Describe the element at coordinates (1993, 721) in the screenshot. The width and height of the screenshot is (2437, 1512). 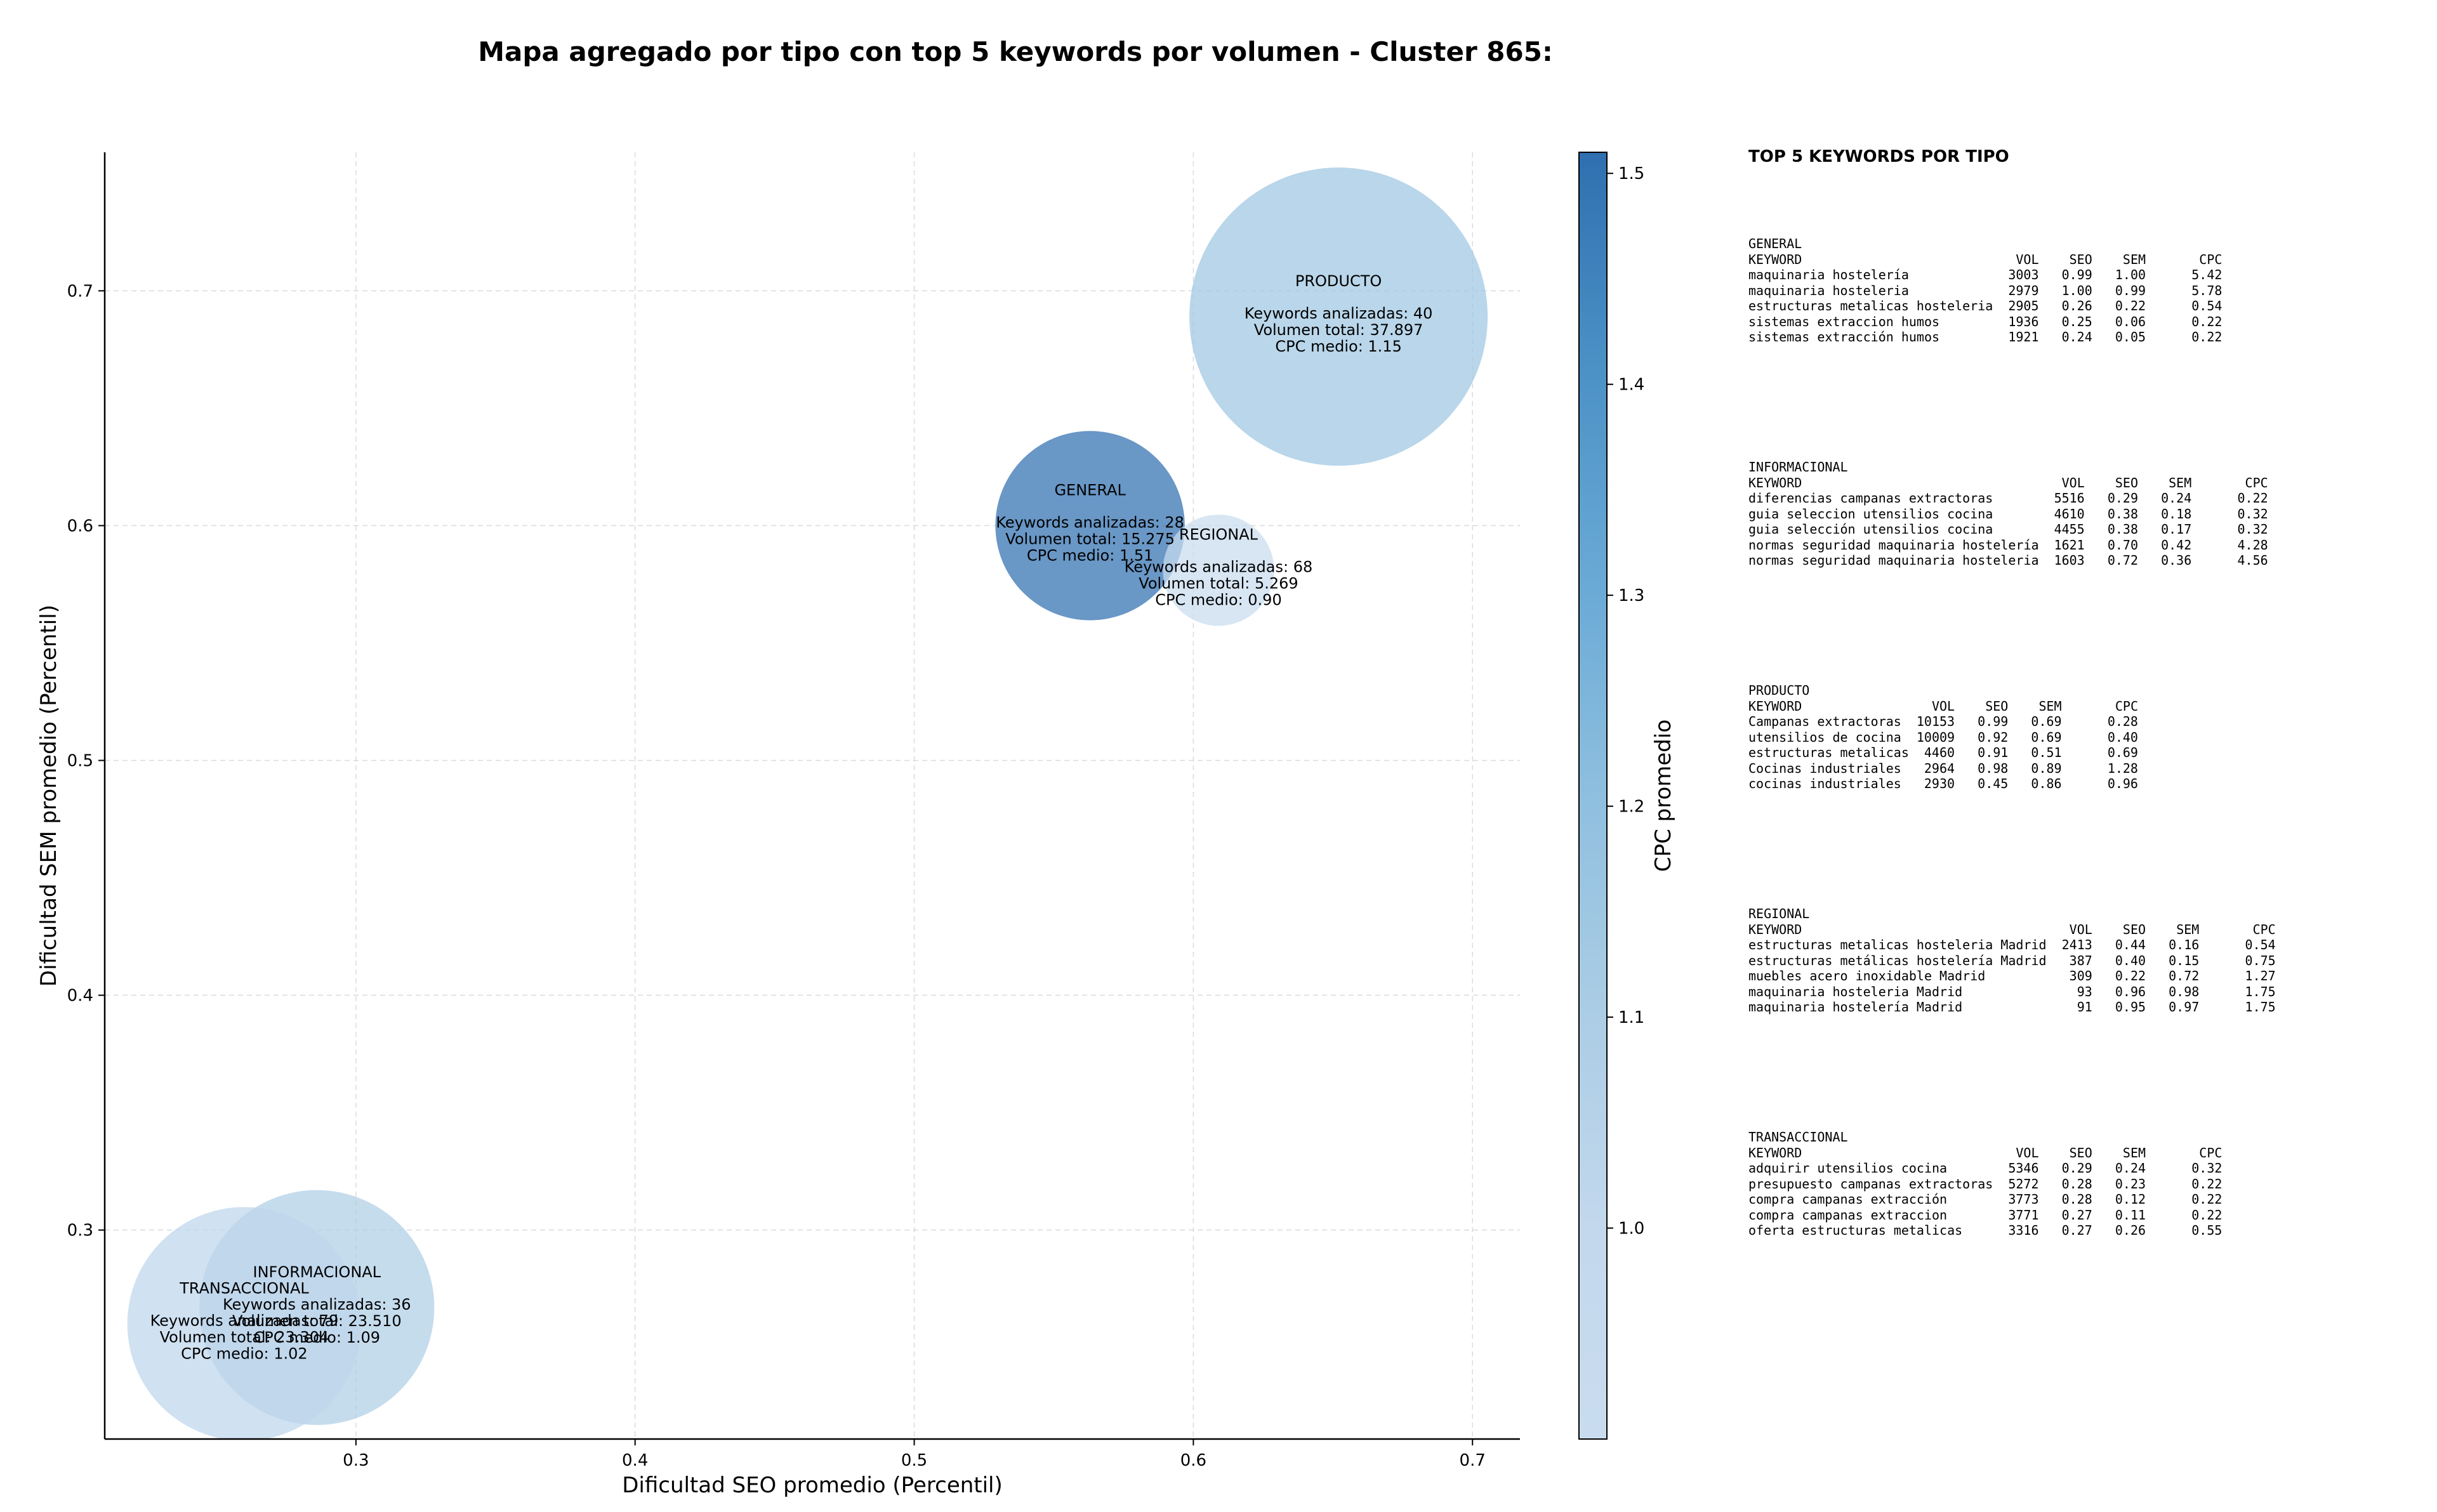
I see `keyword-seo: 0.99` at that location.